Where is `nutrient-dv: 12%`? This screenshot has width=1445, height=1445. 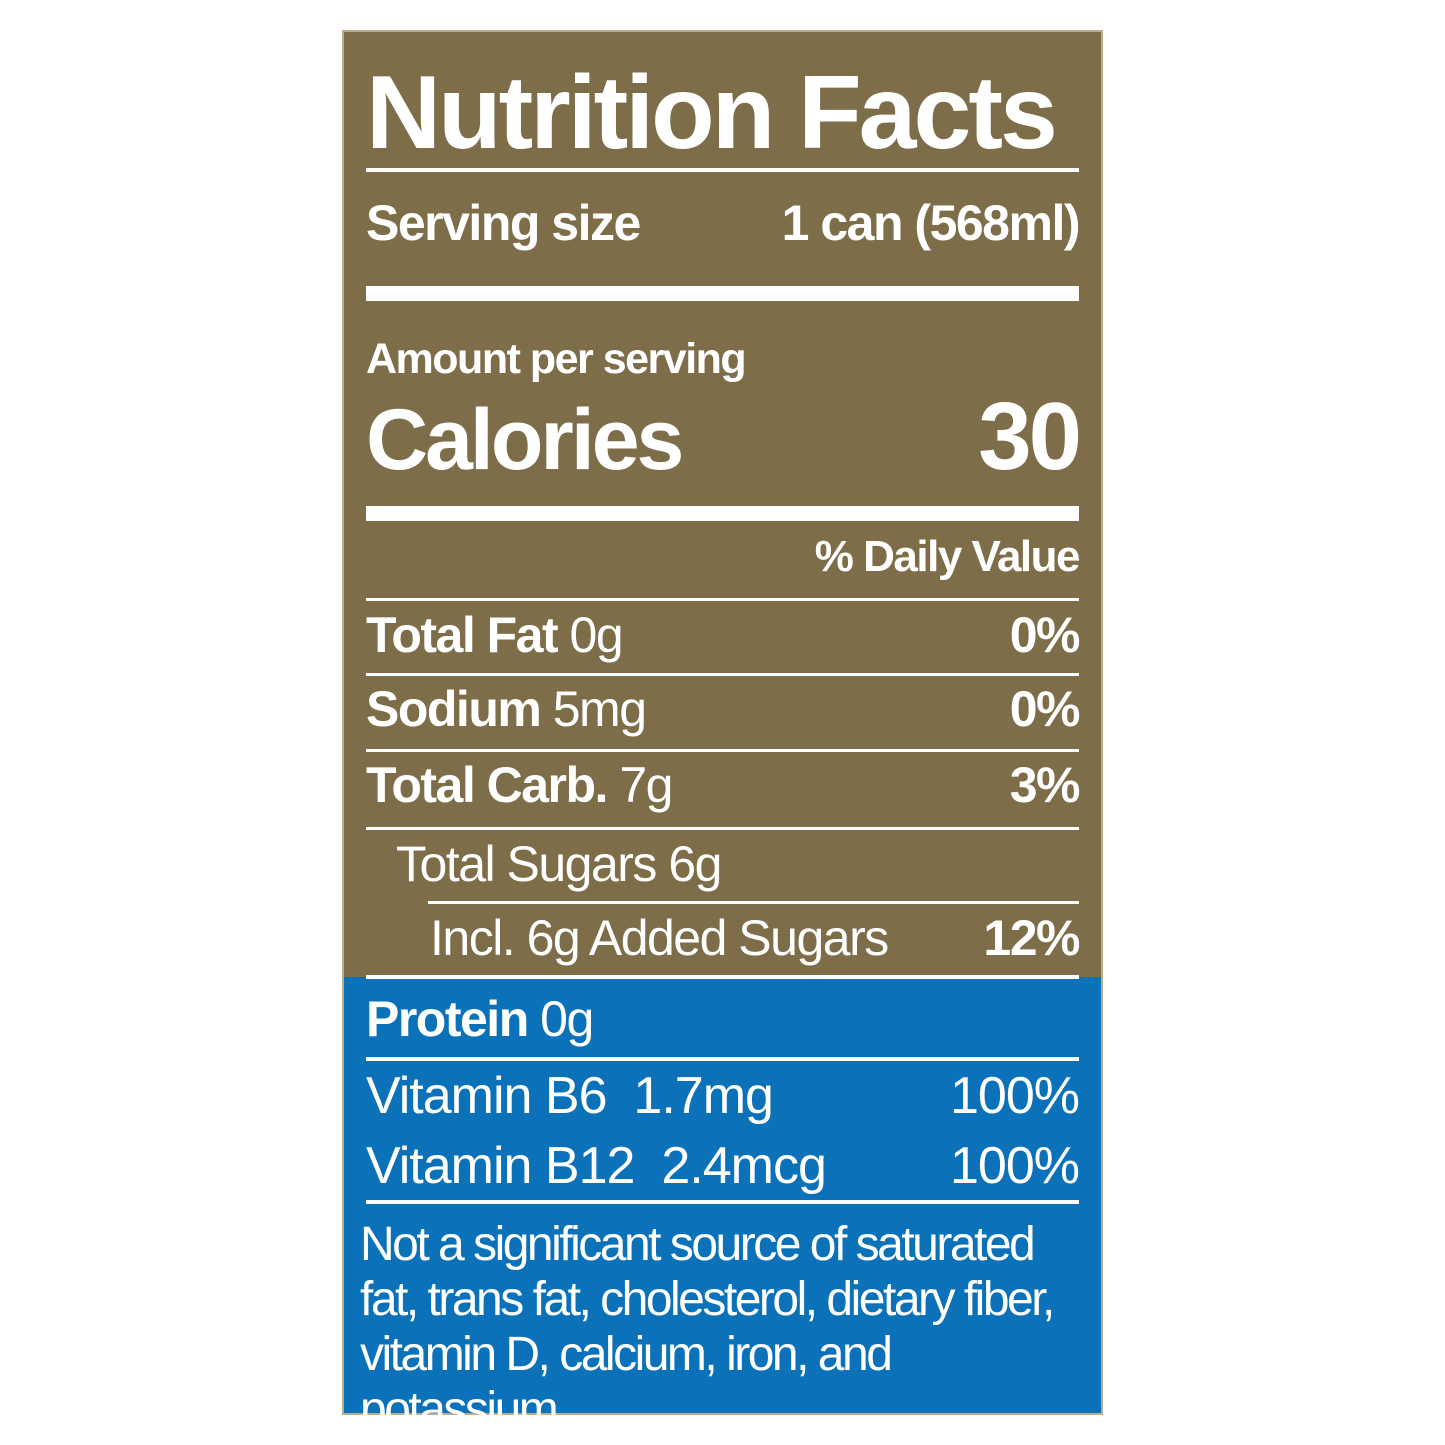
nutrient-dv: 12% is located at coordinates (1031, 938).